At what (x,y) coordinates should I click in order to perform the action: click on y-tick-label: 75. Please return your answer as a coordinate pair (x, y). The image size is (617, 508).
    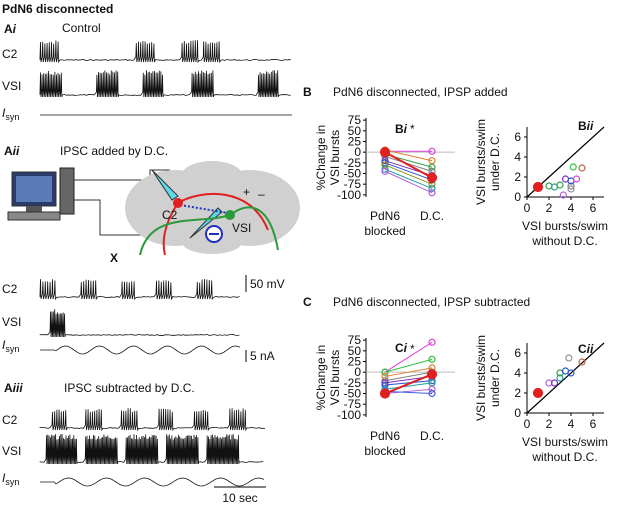
    Looking at the image, I should click on (355, 340).